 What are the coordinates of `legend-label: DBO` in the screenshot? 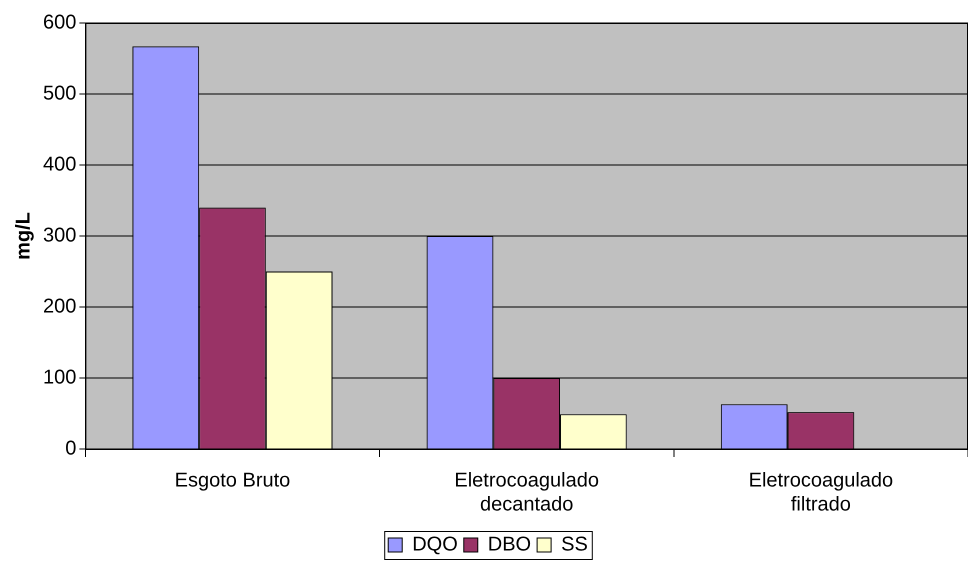 It's located at (510, 545).